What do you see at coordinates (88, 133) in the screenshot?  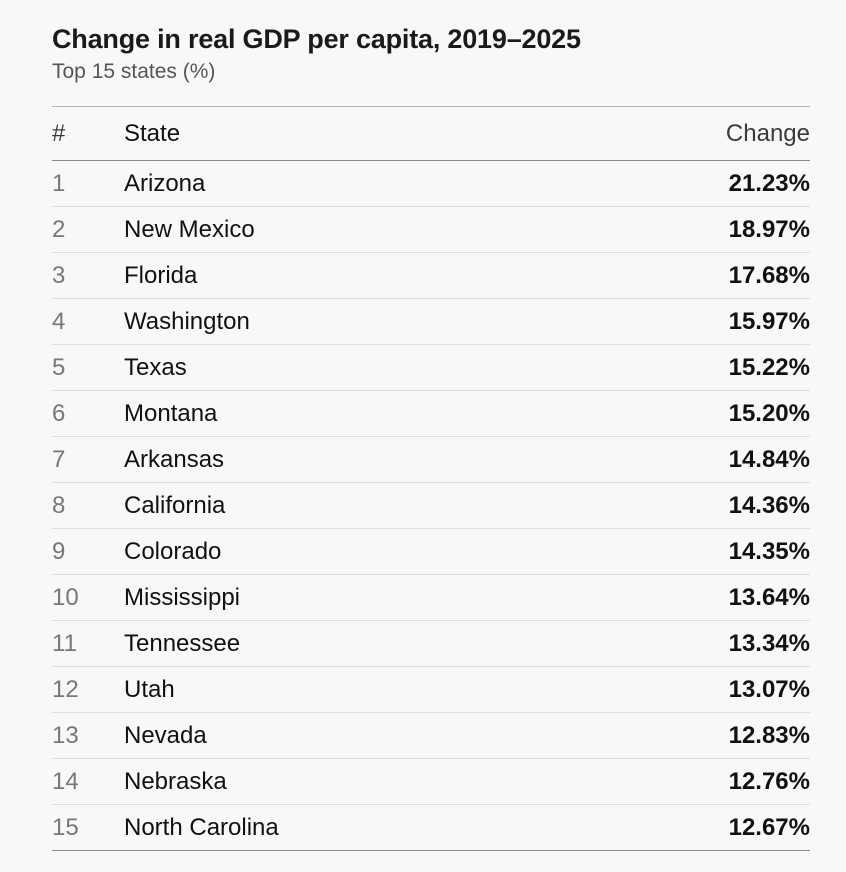 I see `column-header-rank: #` at bounding box center [88, 133].